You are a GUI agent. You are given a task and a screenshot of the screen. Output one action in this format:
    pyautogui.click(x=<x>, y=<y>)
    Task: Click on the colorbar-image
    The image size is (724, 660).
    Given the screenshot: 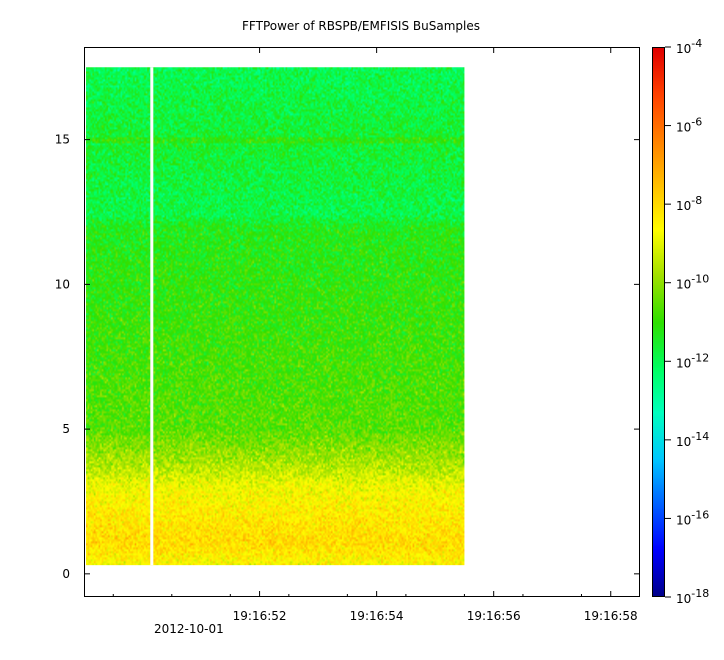 What is the action you would take?
    pyautogui.click(x=658, y=322)
    